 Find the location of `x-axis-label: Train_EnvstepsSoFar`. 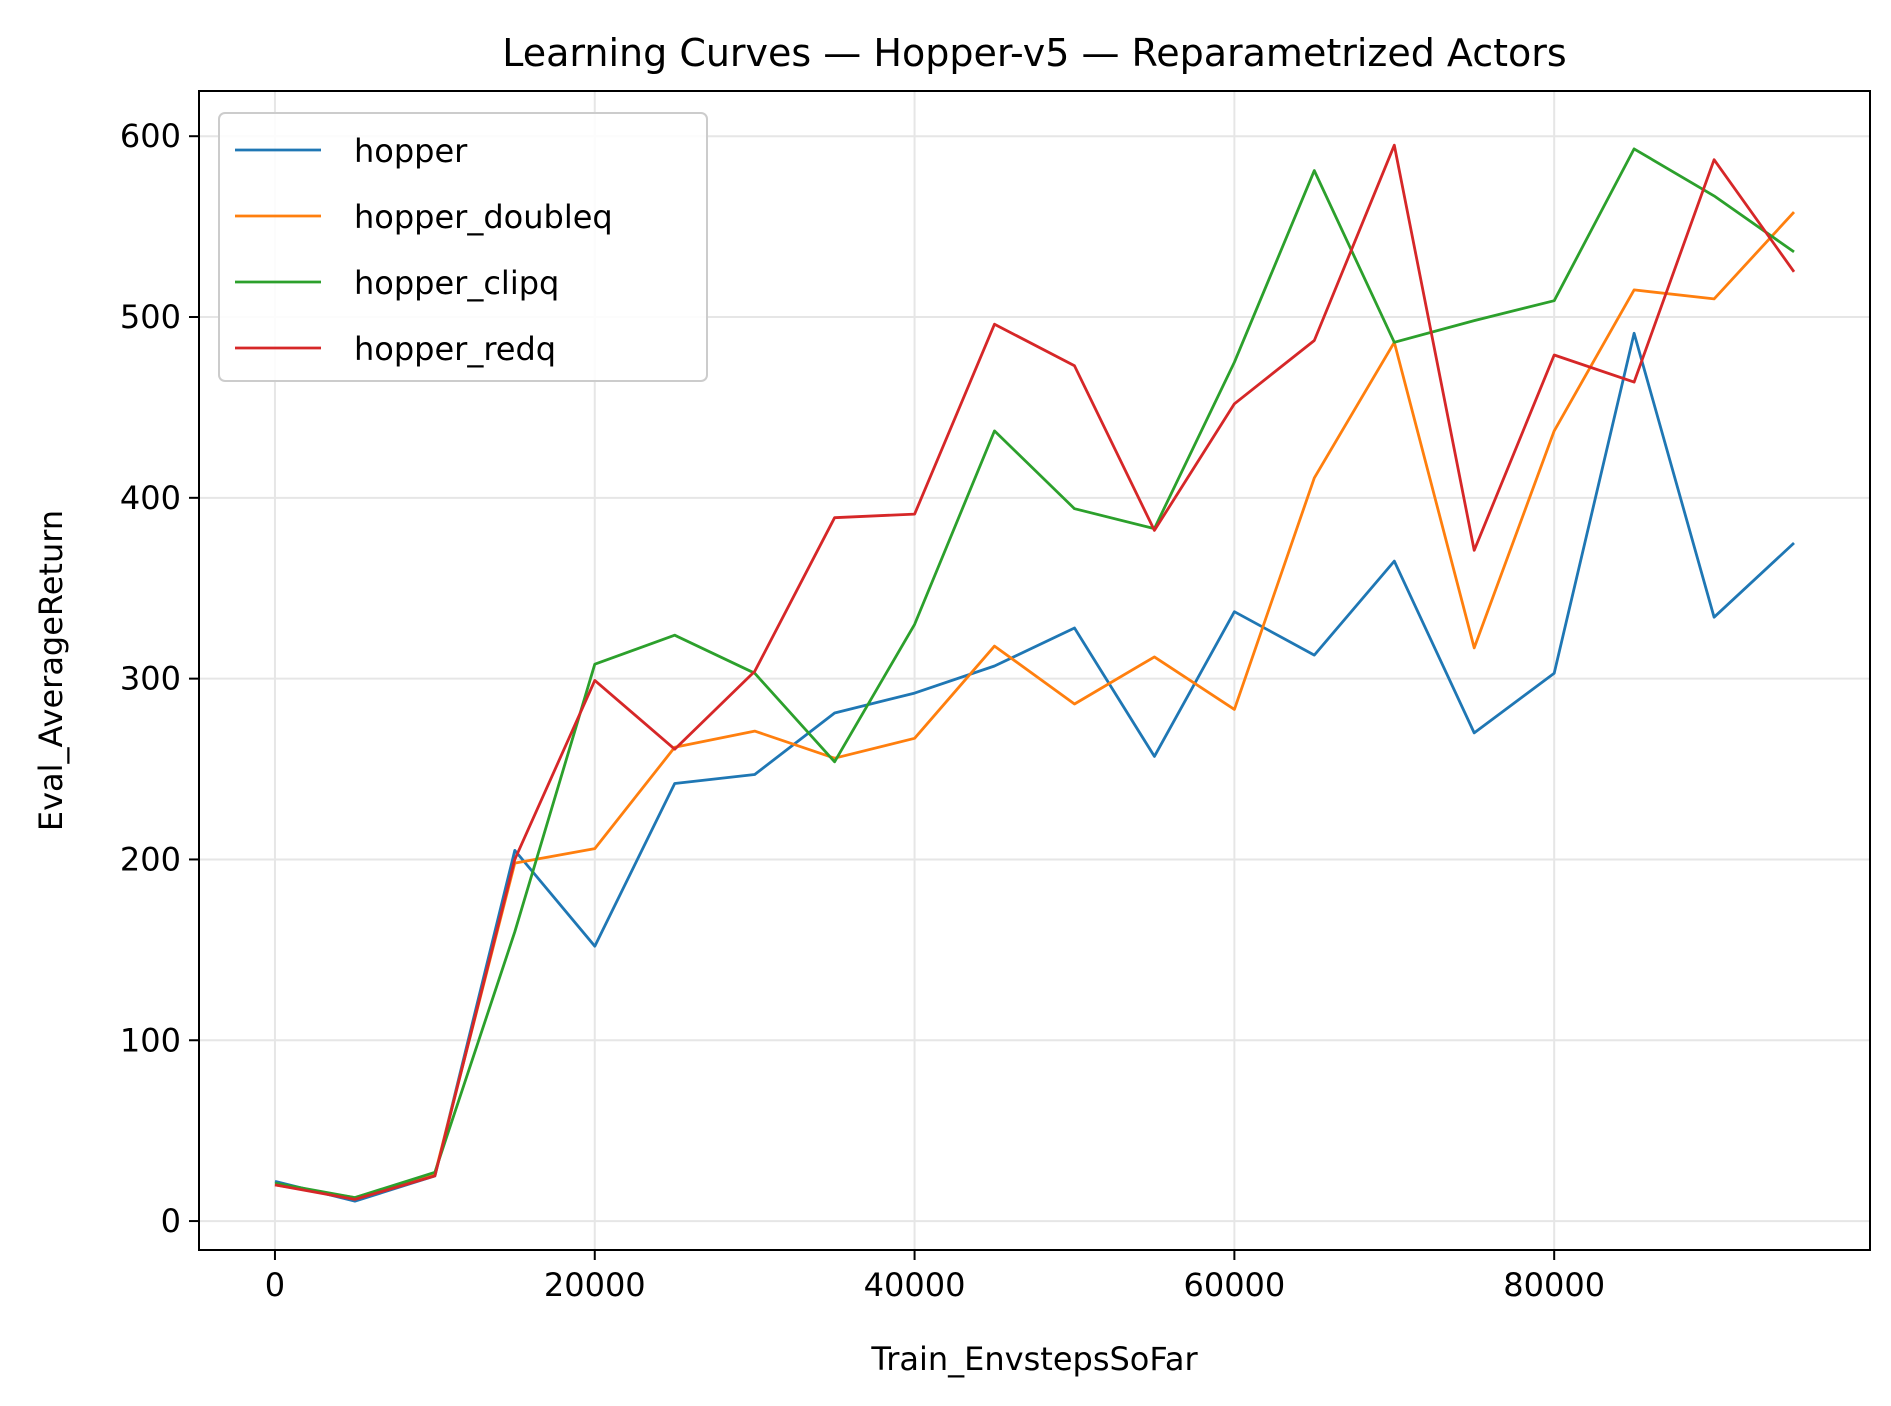

x-axis-label: Train_EnvstepsSoFar is located at coordinates (1034, 1359).